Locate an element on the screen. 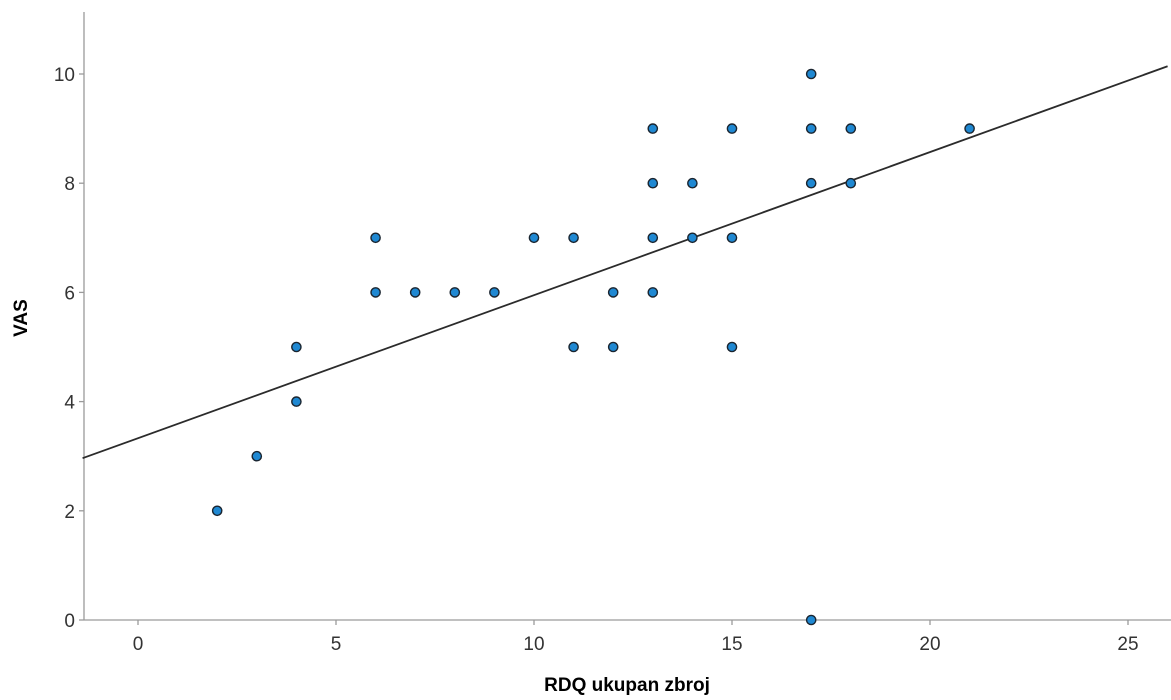 This screenshot has height=700, width=1171. y-tick-label: 0 is located at coordinates (69, 621).